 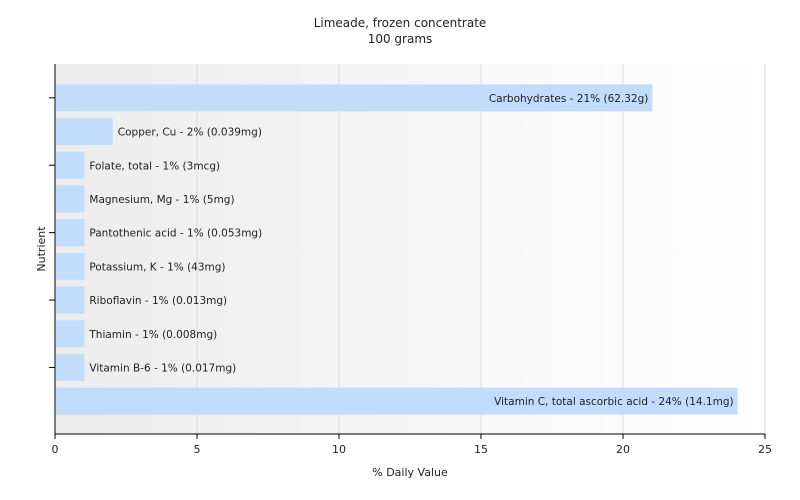 What do you see at coordinates (400, 39) in the screenshot?
I see `chart-subtitle: 100 grams` at bounding box center [400, 39].